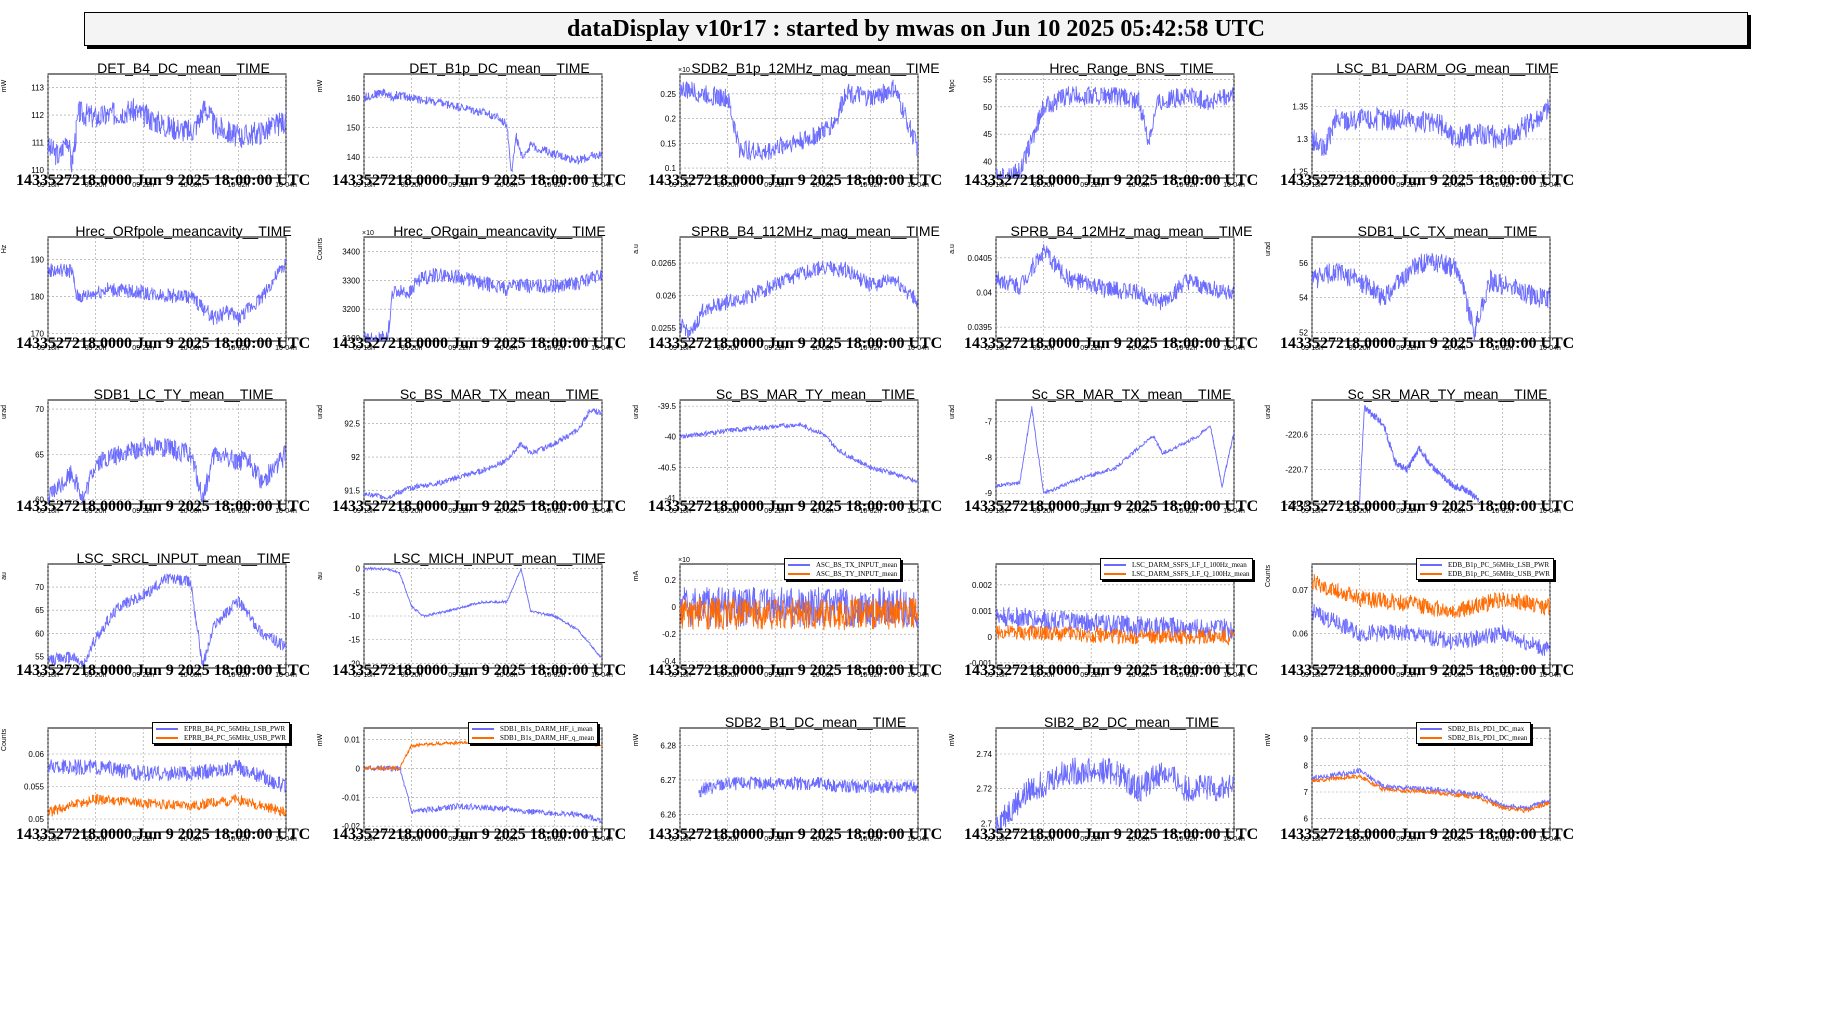  I want to click on legend-label: EPRB_B4_PC_56MHz_USB_PWR, so click(235, 737).